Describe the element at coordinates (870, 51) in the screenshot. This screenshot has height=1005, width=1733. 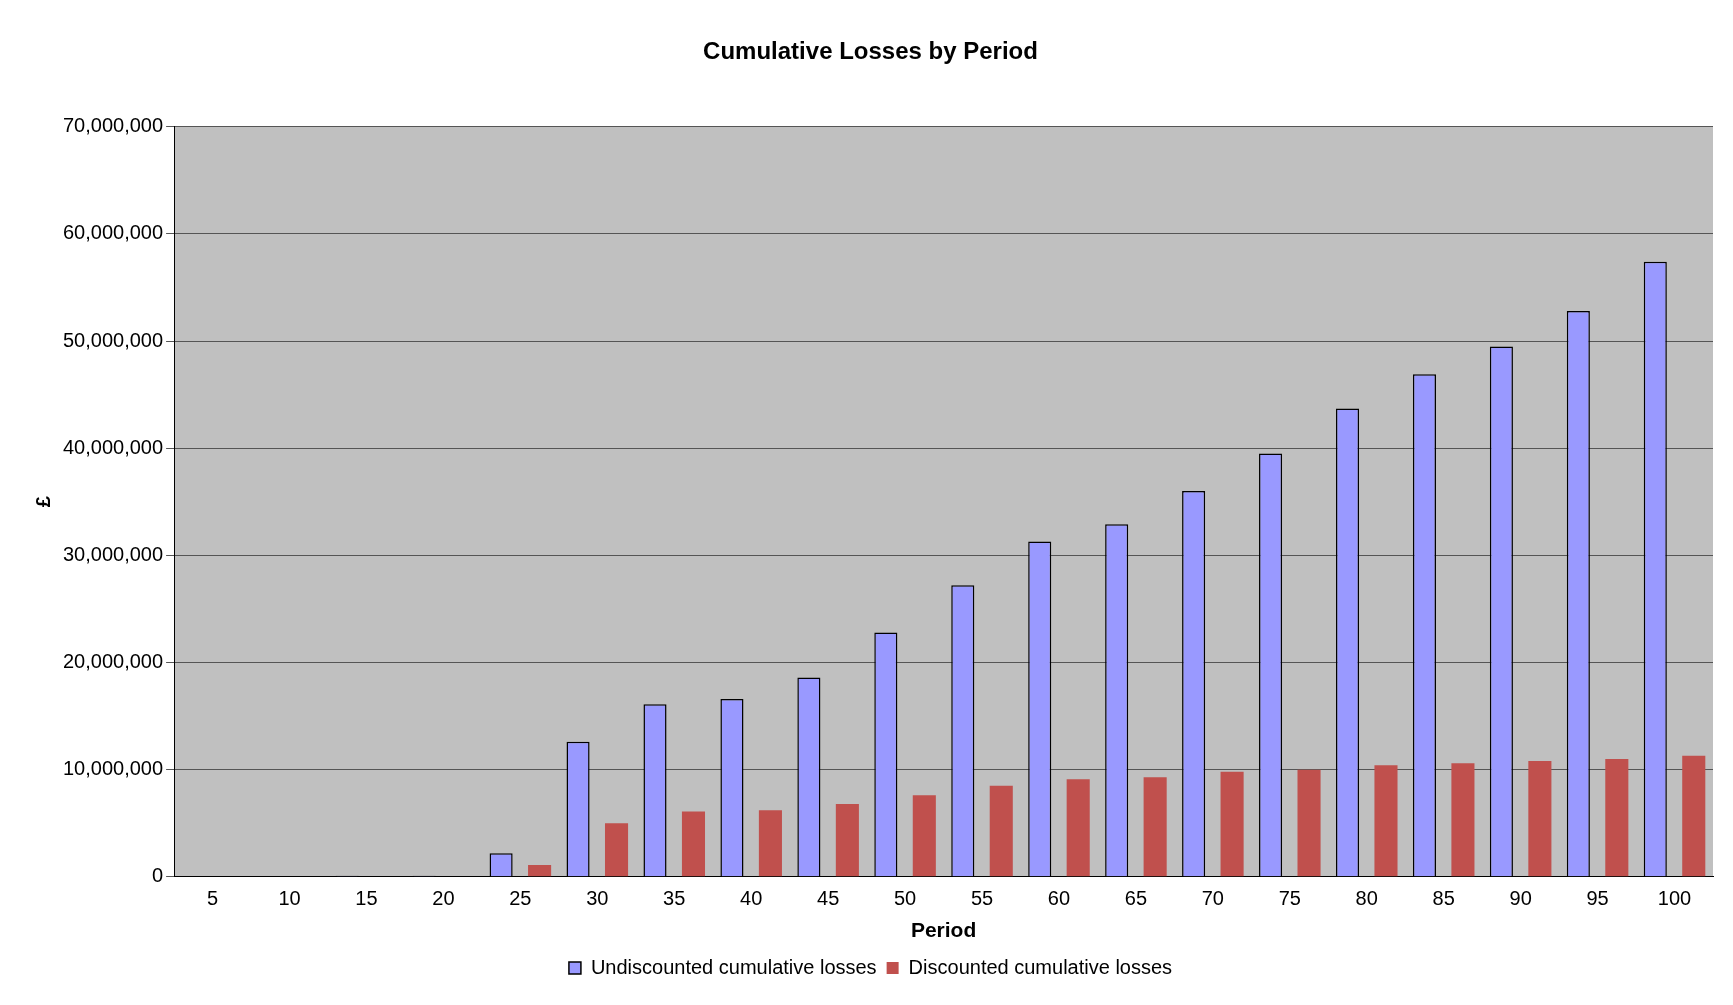
I see `chart-title: Cumulative Losses by Period` at that location.